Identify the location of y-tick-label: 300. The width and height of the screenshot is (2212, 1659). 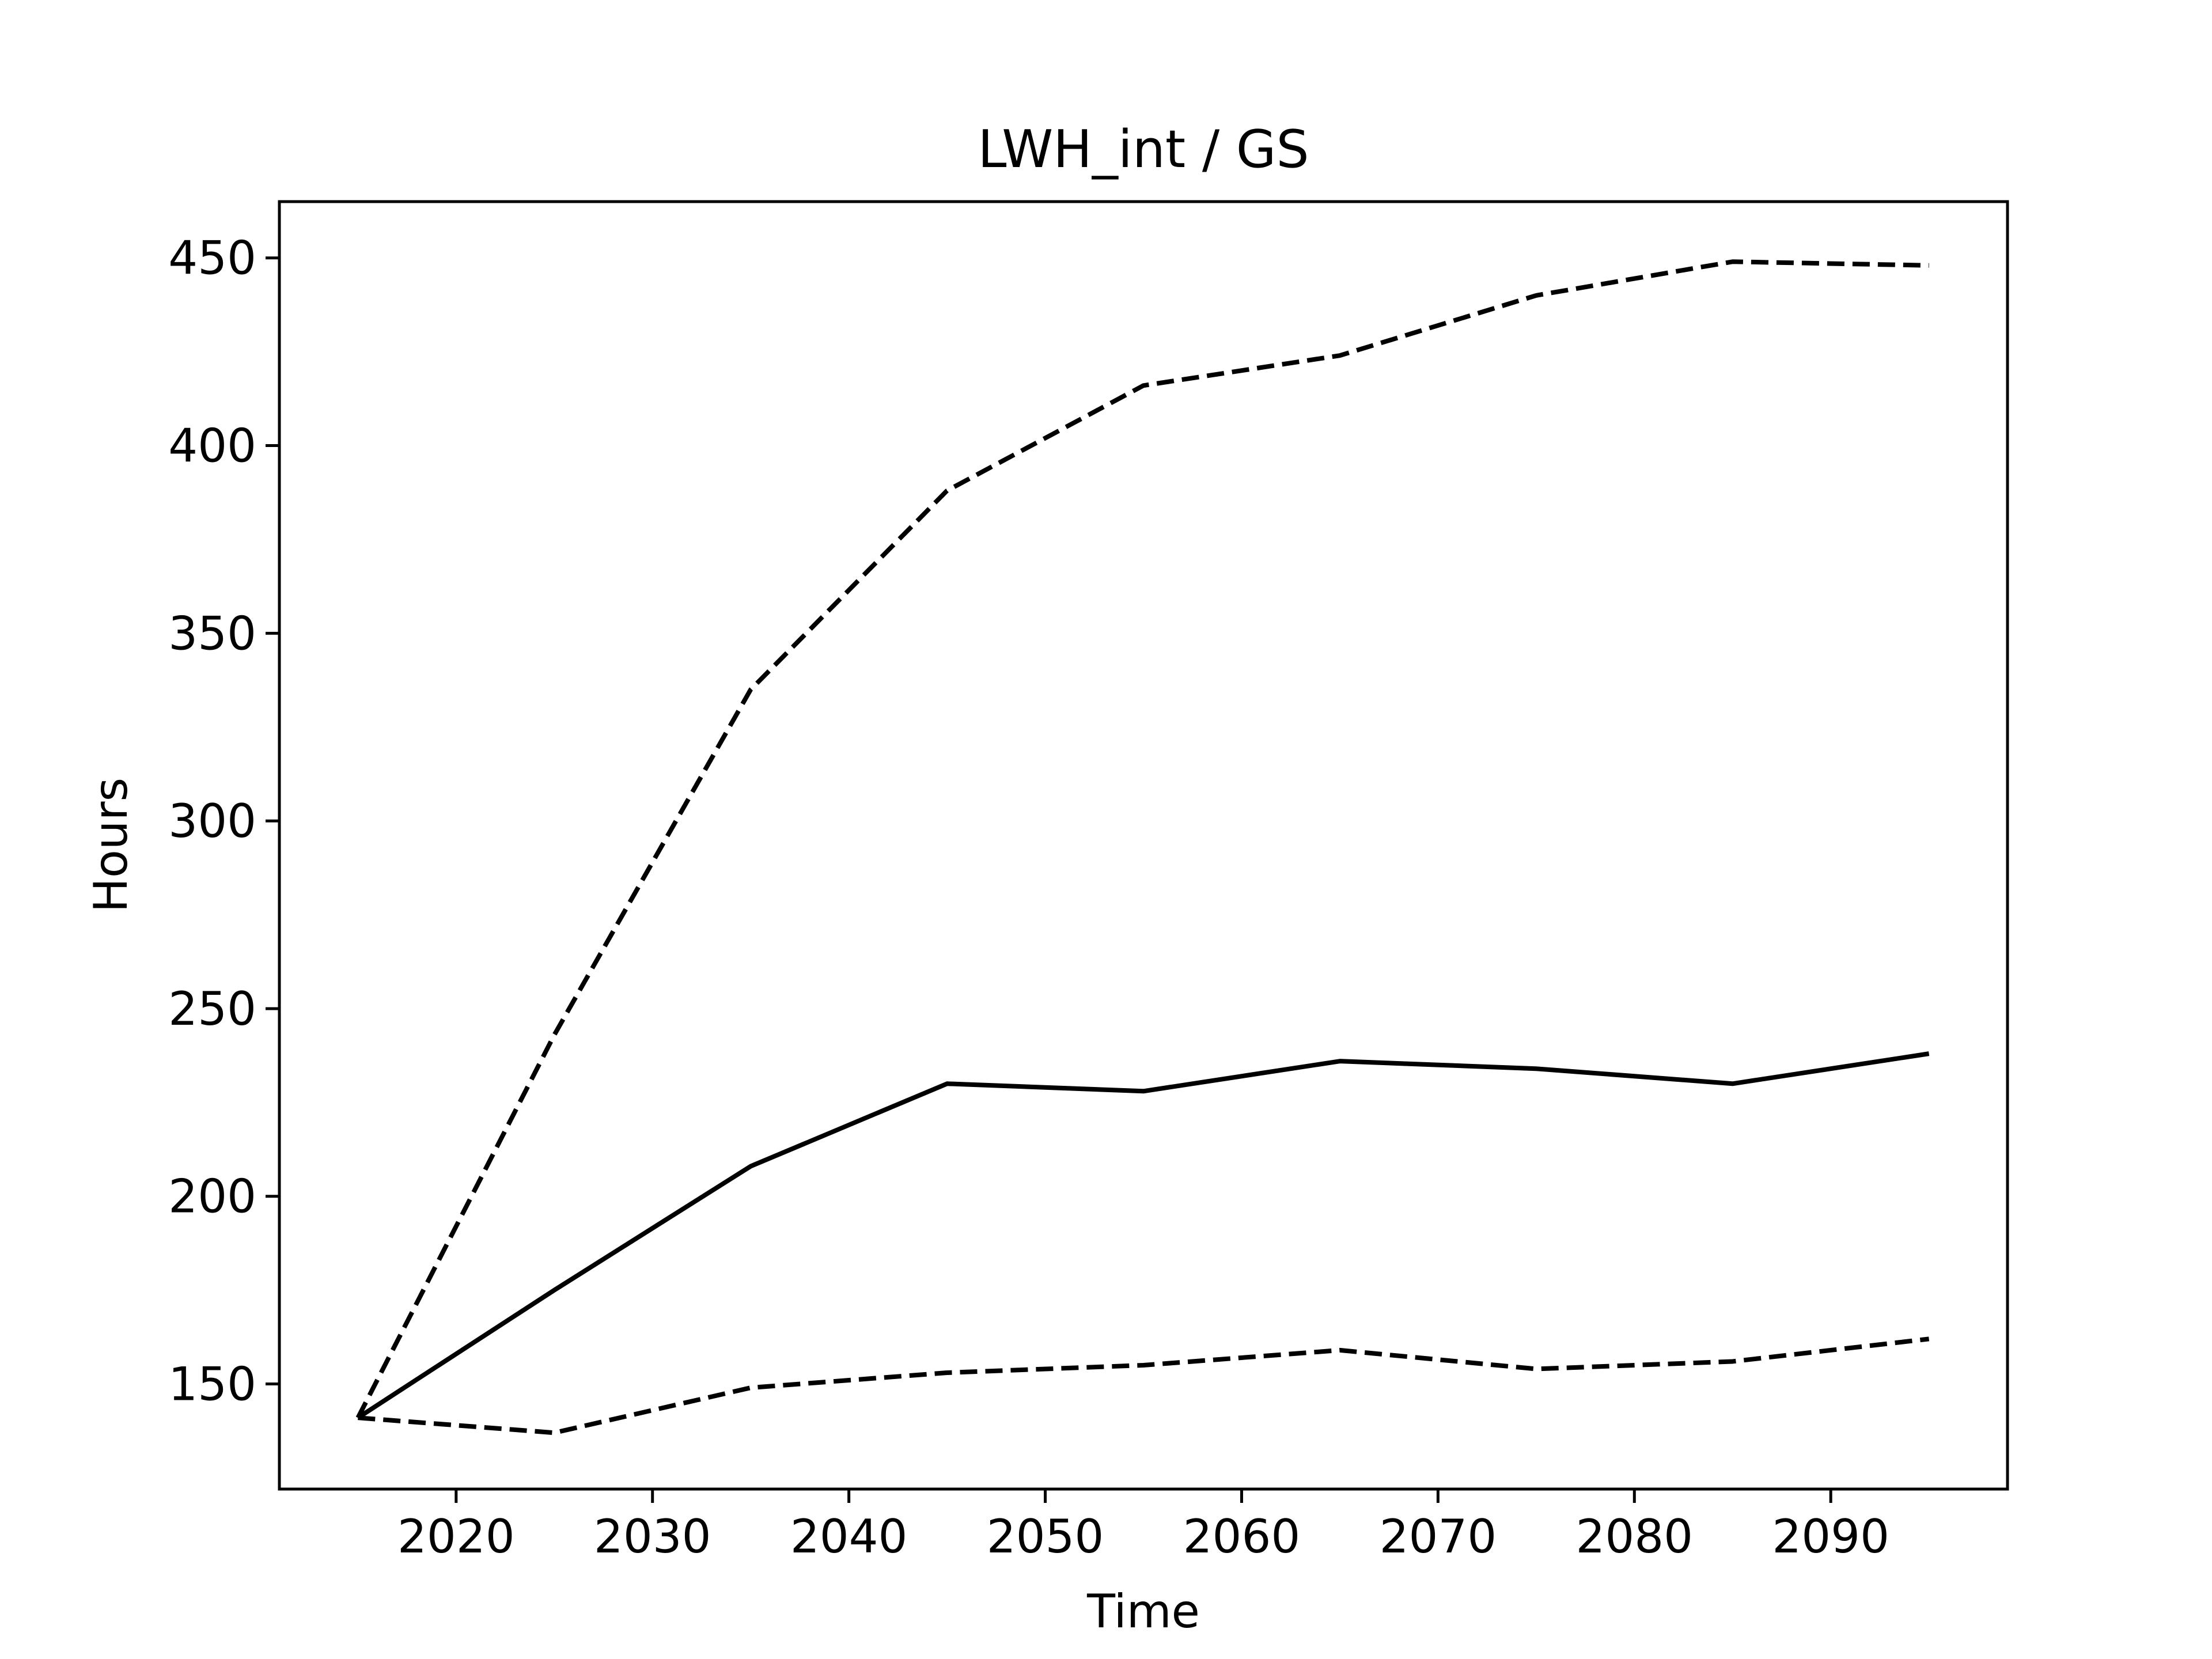
(212, 821).